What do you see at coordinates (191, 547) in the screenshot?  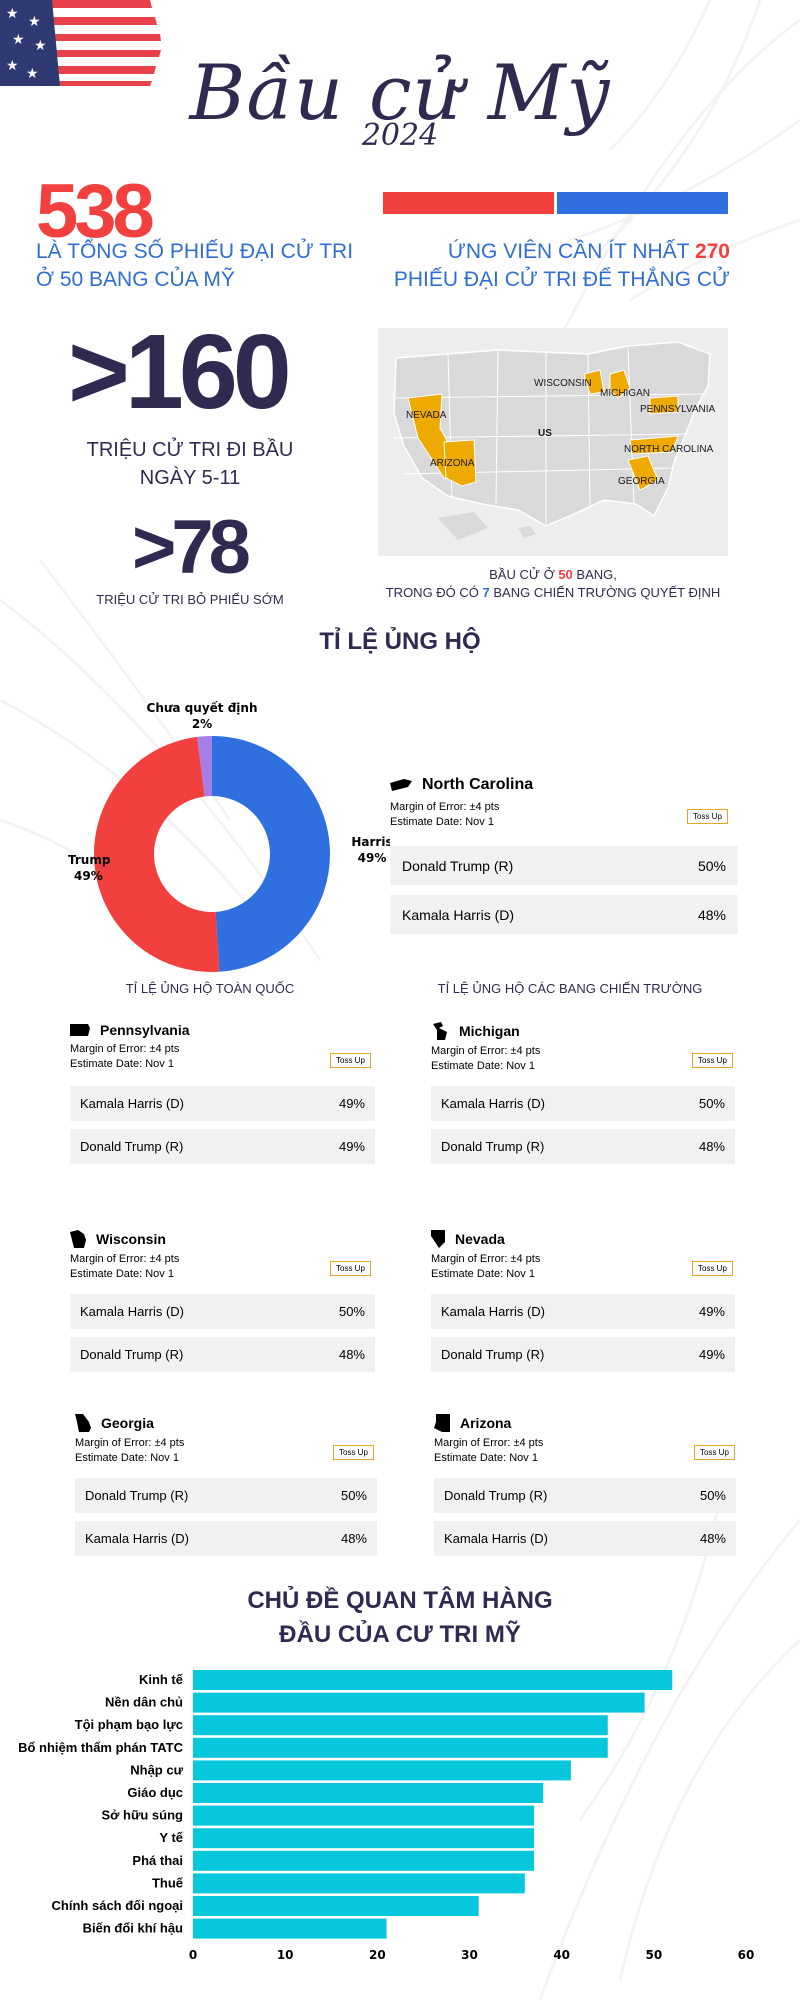 I see `early-voters-number: >78` at bounding box center [191, 547].